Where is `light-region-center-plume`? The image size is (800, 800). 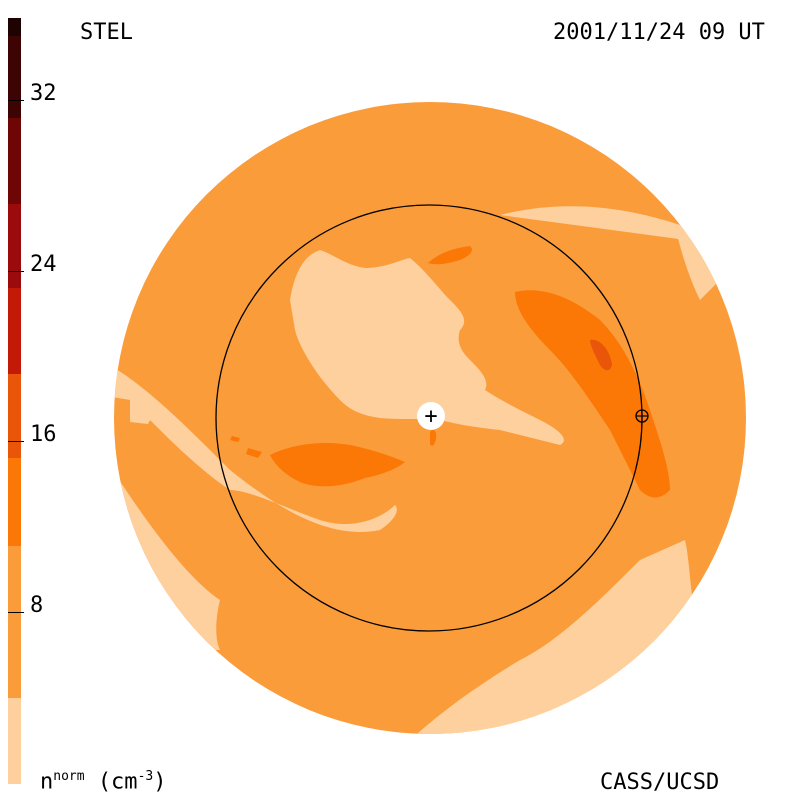
light-region-center-plume is located at coordinates (427, 347).